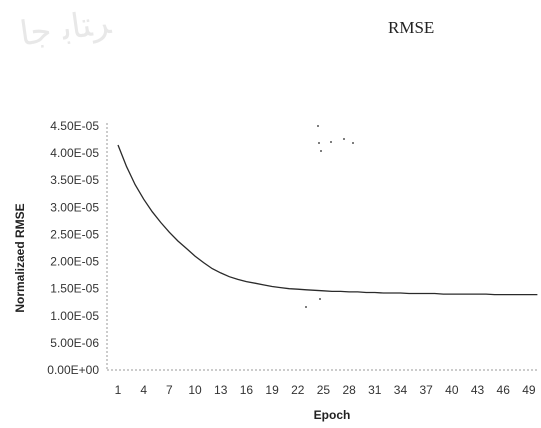 The height and width of the screenshot is (428, 541). I want to click on x-tick-label: 28, so click(349, 390).